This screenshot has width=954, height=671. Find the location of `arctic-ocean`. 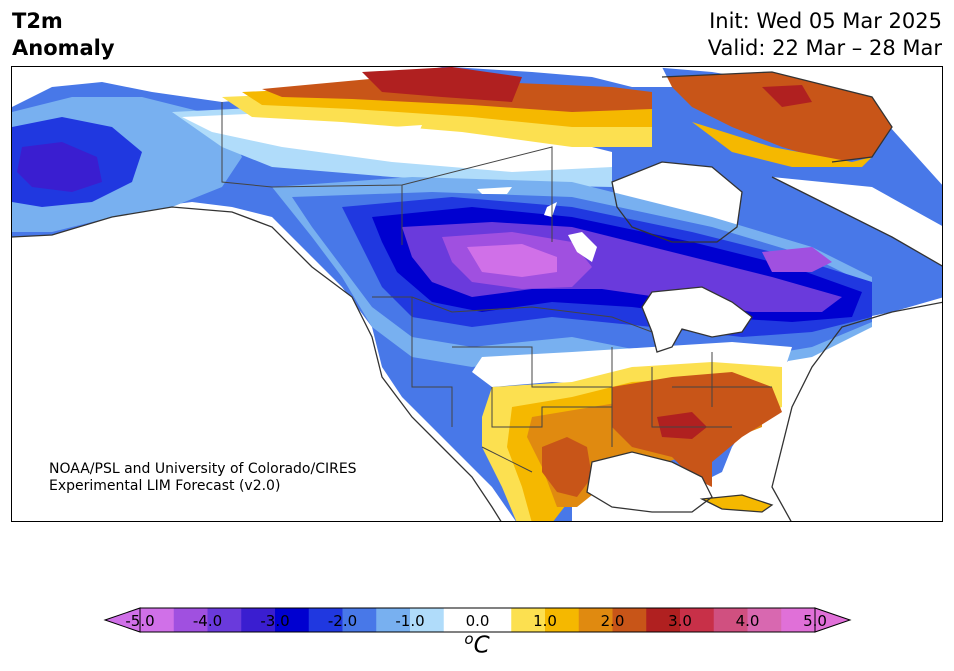

arctic-ocean is located at coordinates (562, 77).